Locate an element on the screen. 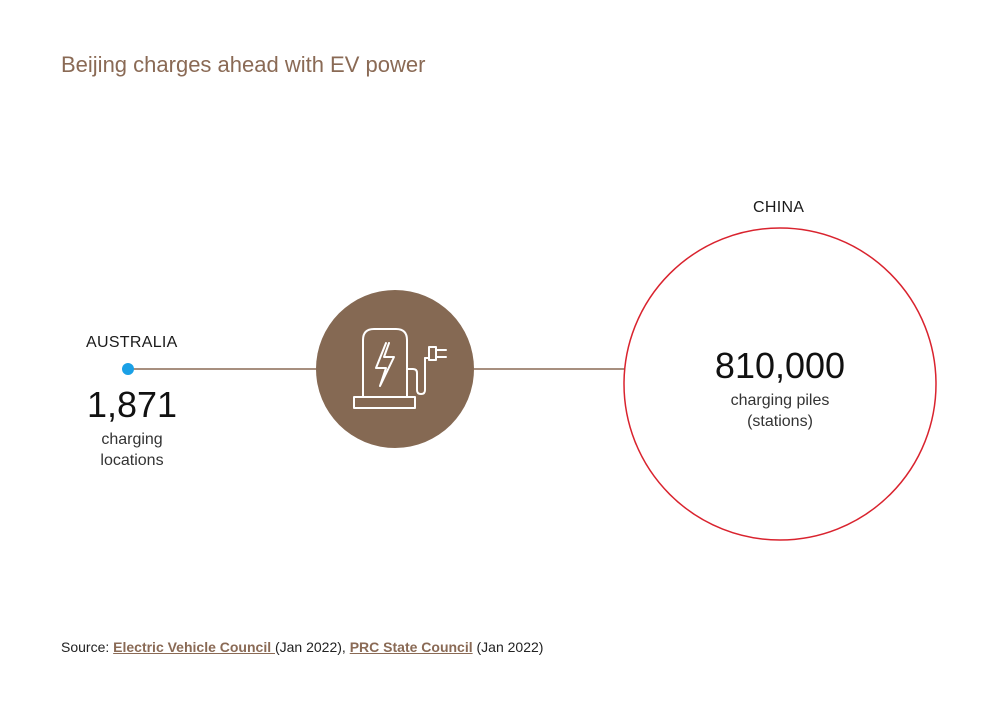 This screenshot has width=1000, height=713. source-date-1: (Jan 2022), is located at coordinates (312, 647).